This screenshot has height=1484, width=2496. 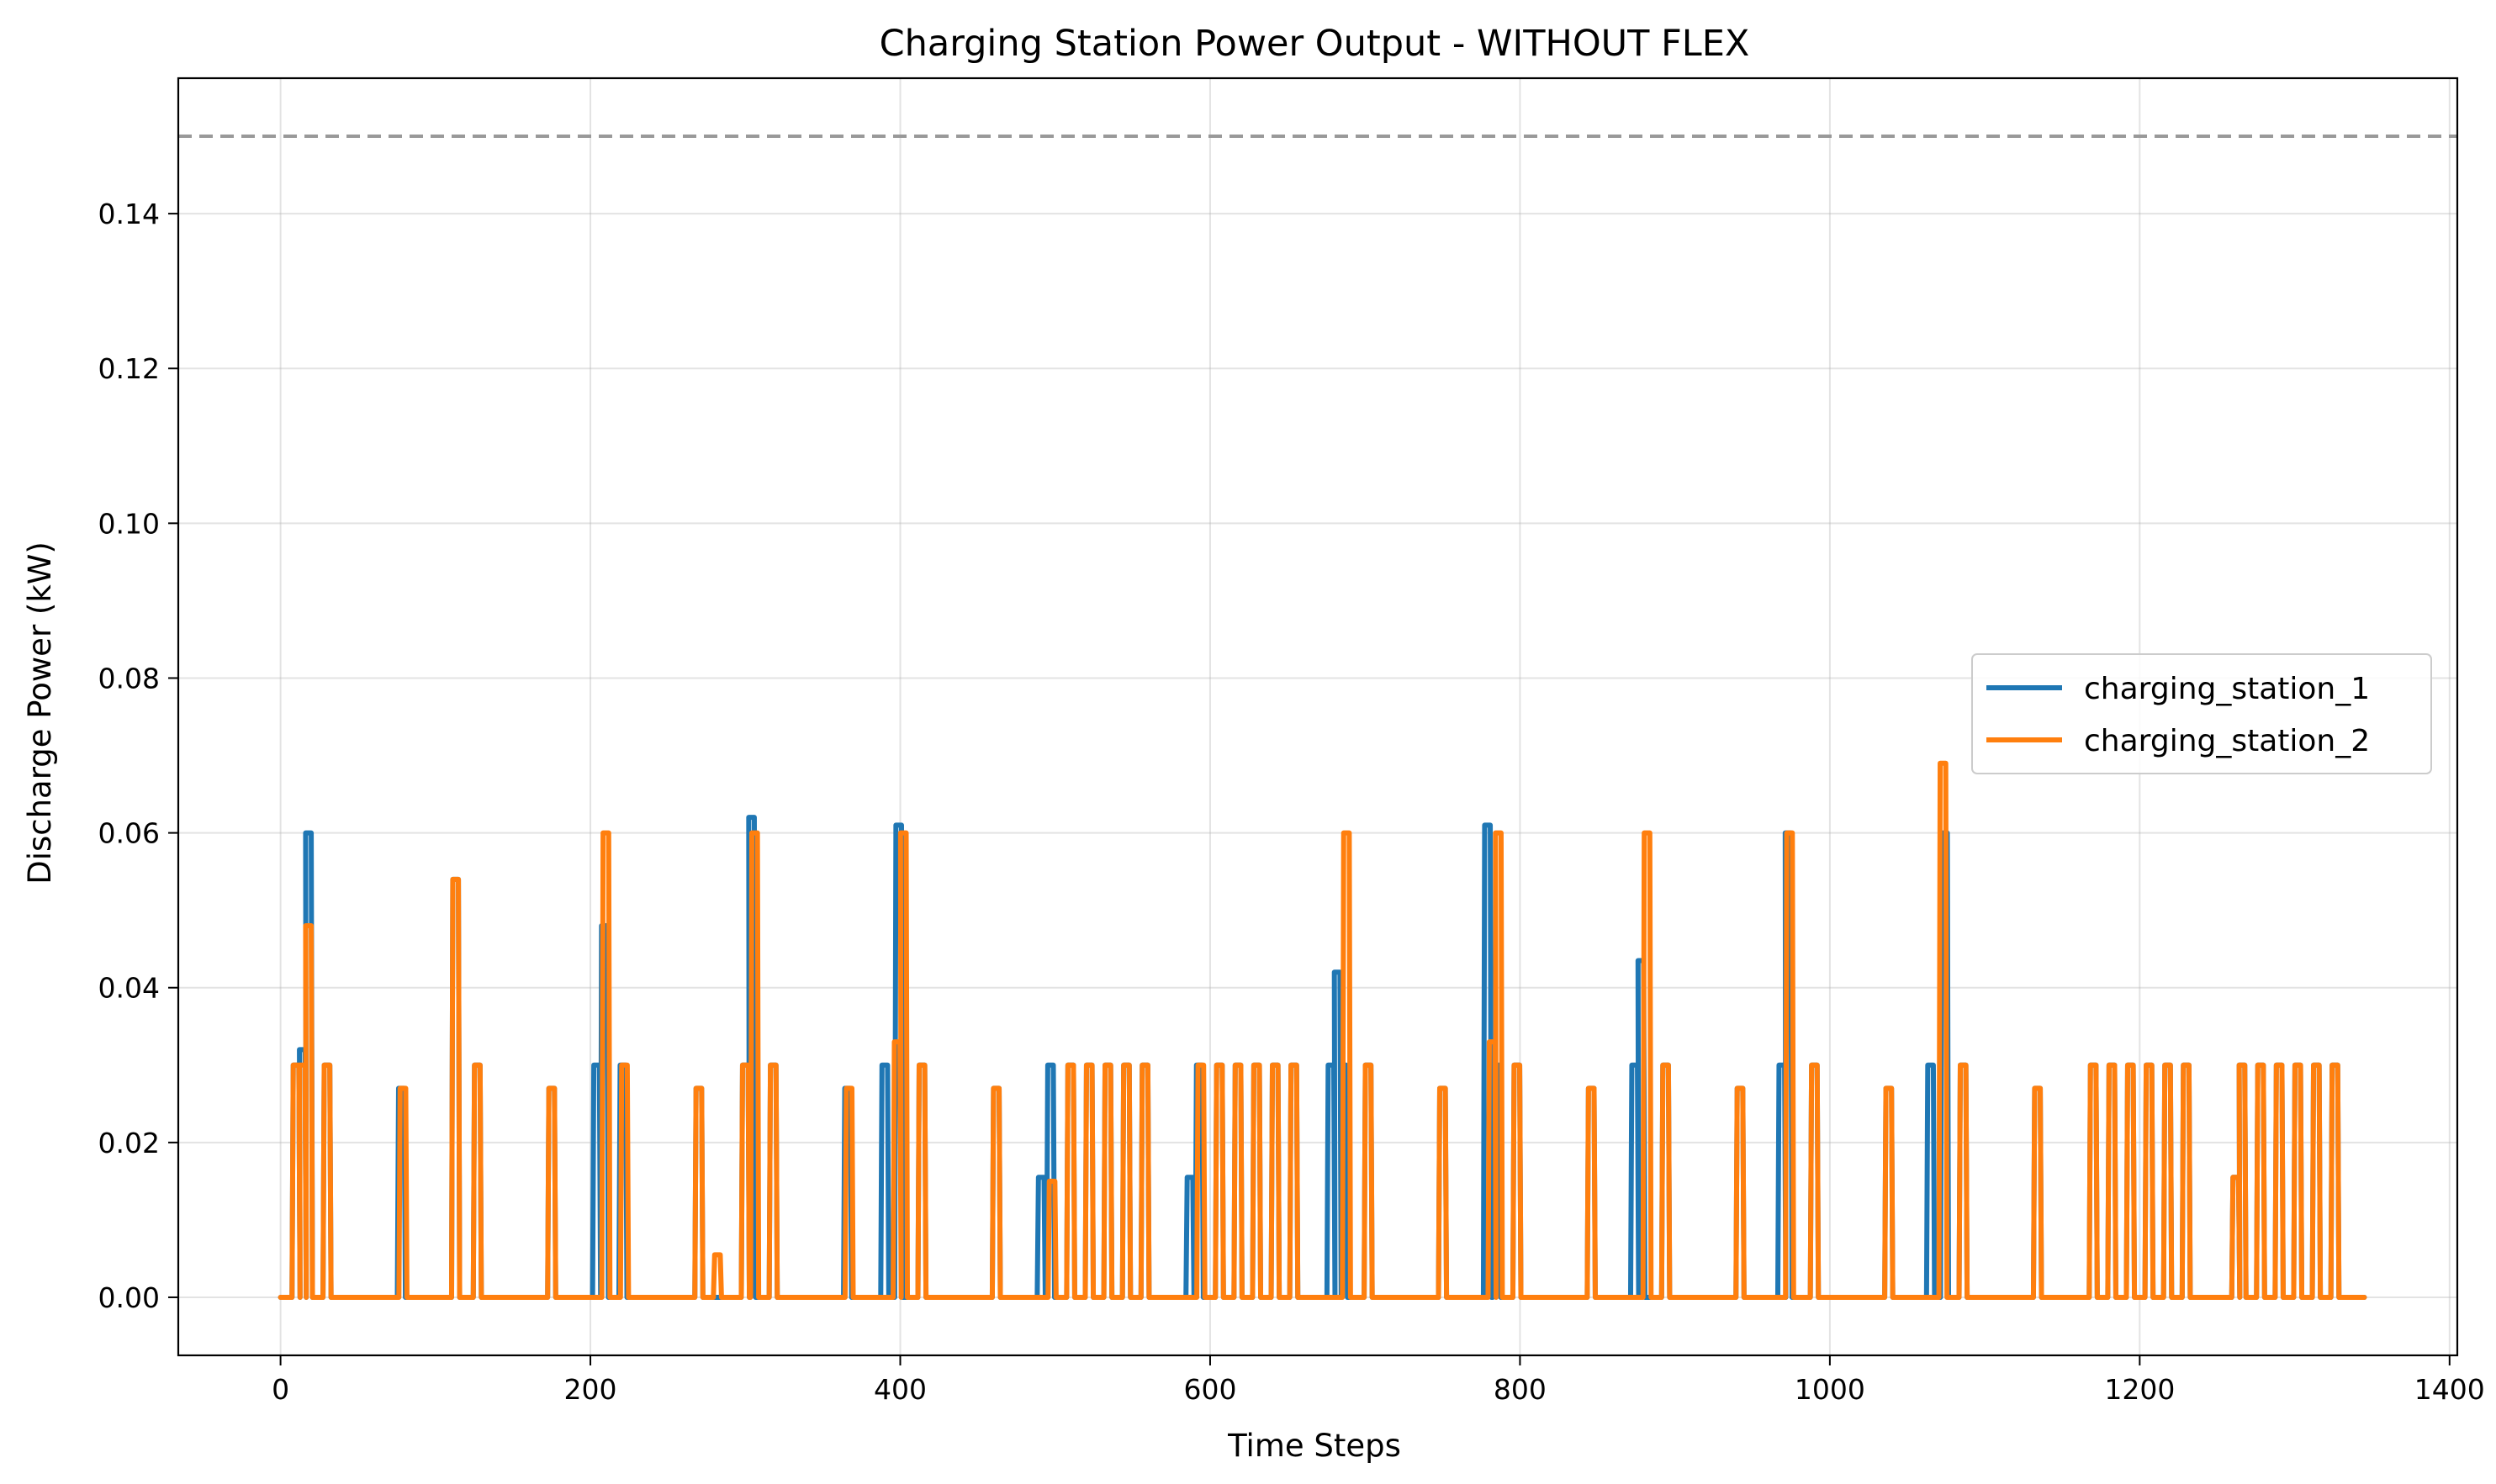 I want to click on x-tick-label: 800, so click(x=1520, y=1389).